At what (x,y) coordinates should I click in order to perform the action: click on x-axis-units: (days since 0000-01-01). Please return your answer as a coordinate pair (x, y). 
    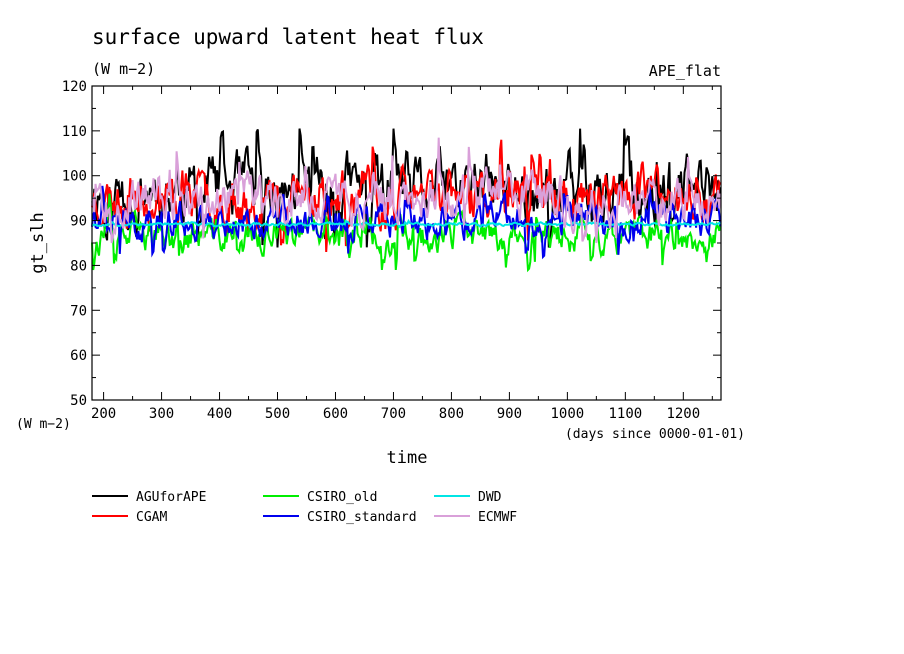
    Looking at the image, I should click on (655, 434).